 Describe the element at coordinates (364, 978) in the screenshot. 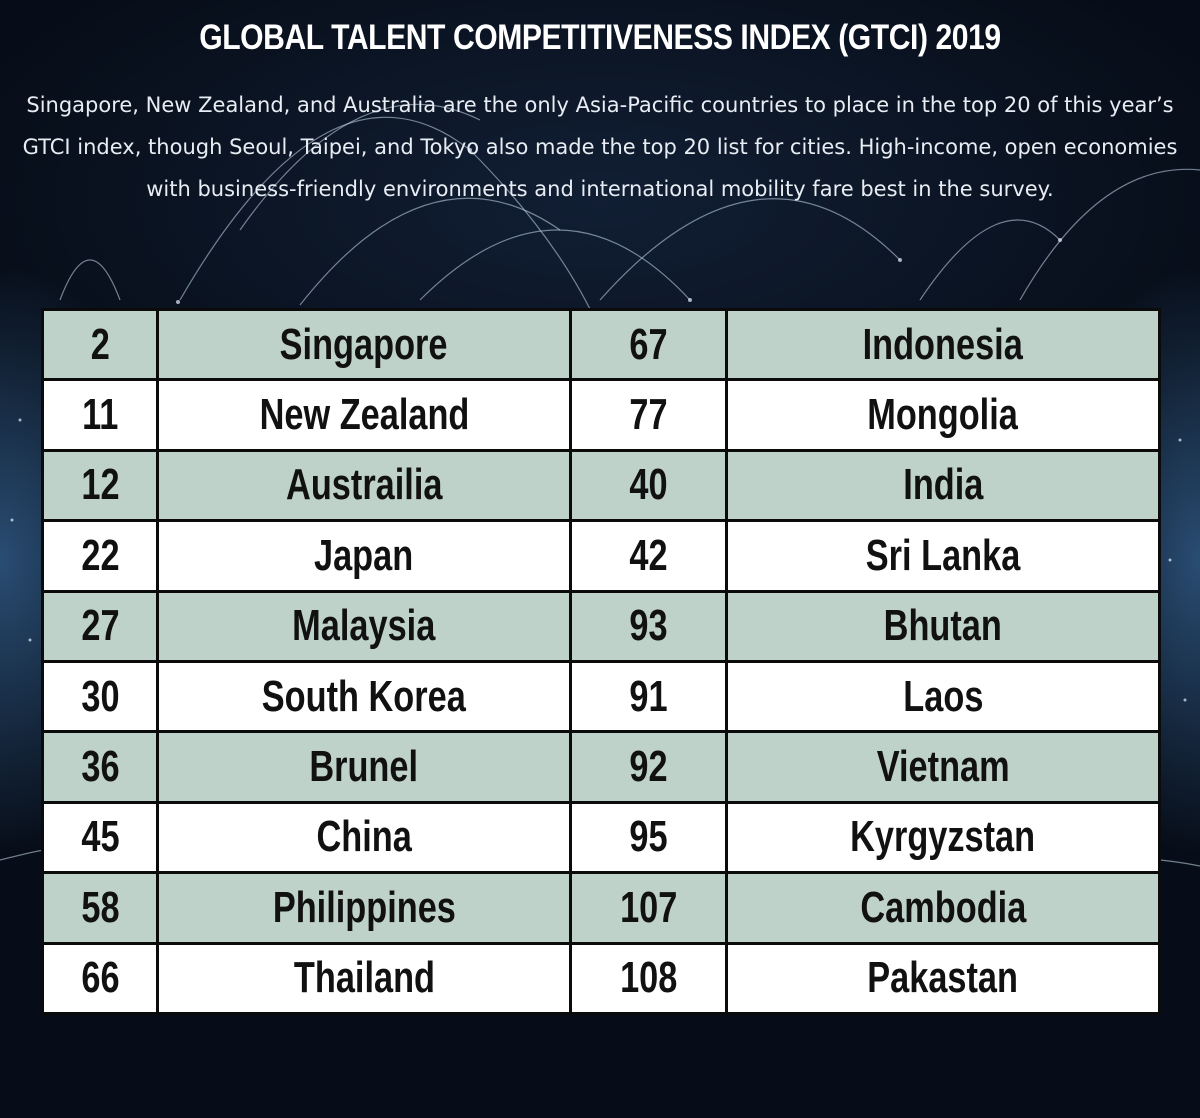

I see `country-cell: Thailand` at that location.